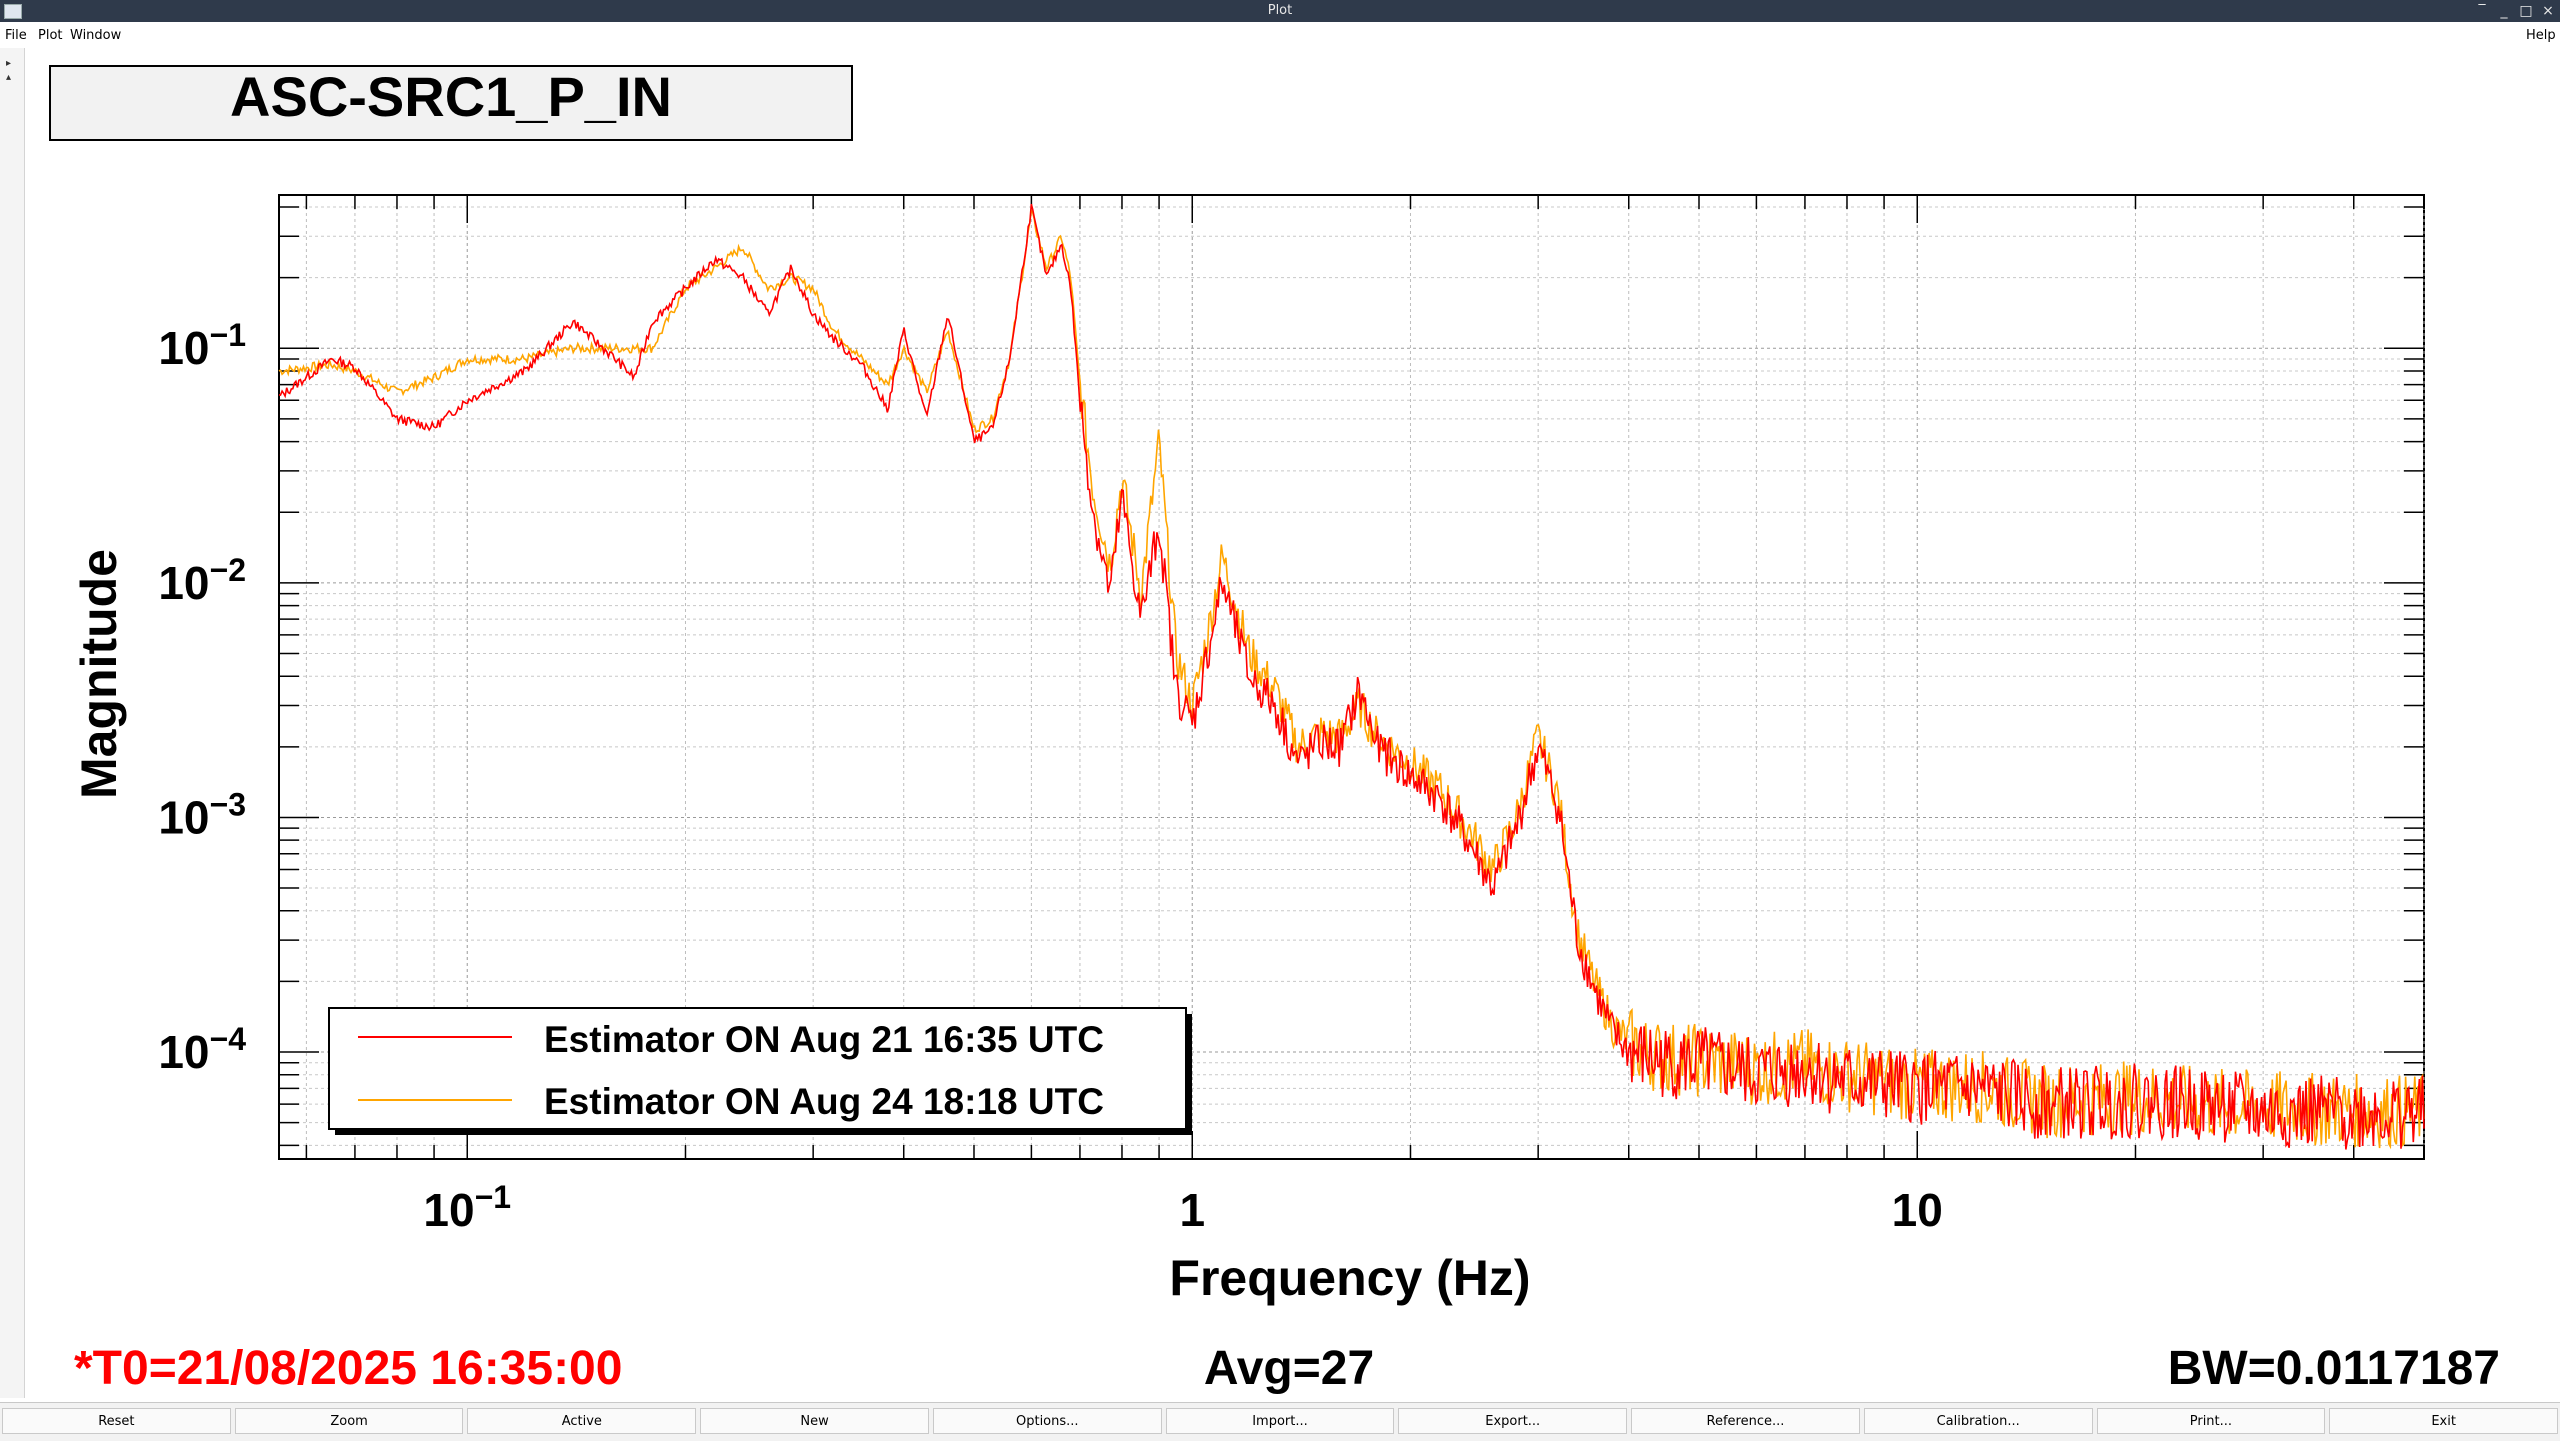  What do you see at coordinates (202, 1049) in the screenshot?
I see `y-tick-label: 10⁻⁴` at bounding box center [202, 1049].